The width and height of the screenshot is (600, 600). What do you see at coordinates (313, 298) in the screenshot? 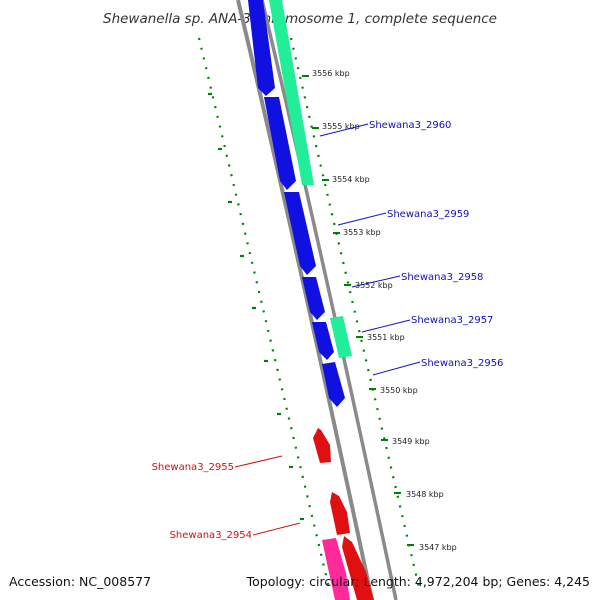
I see `gene-feature-blue-d` at bounding box center [313, 298].